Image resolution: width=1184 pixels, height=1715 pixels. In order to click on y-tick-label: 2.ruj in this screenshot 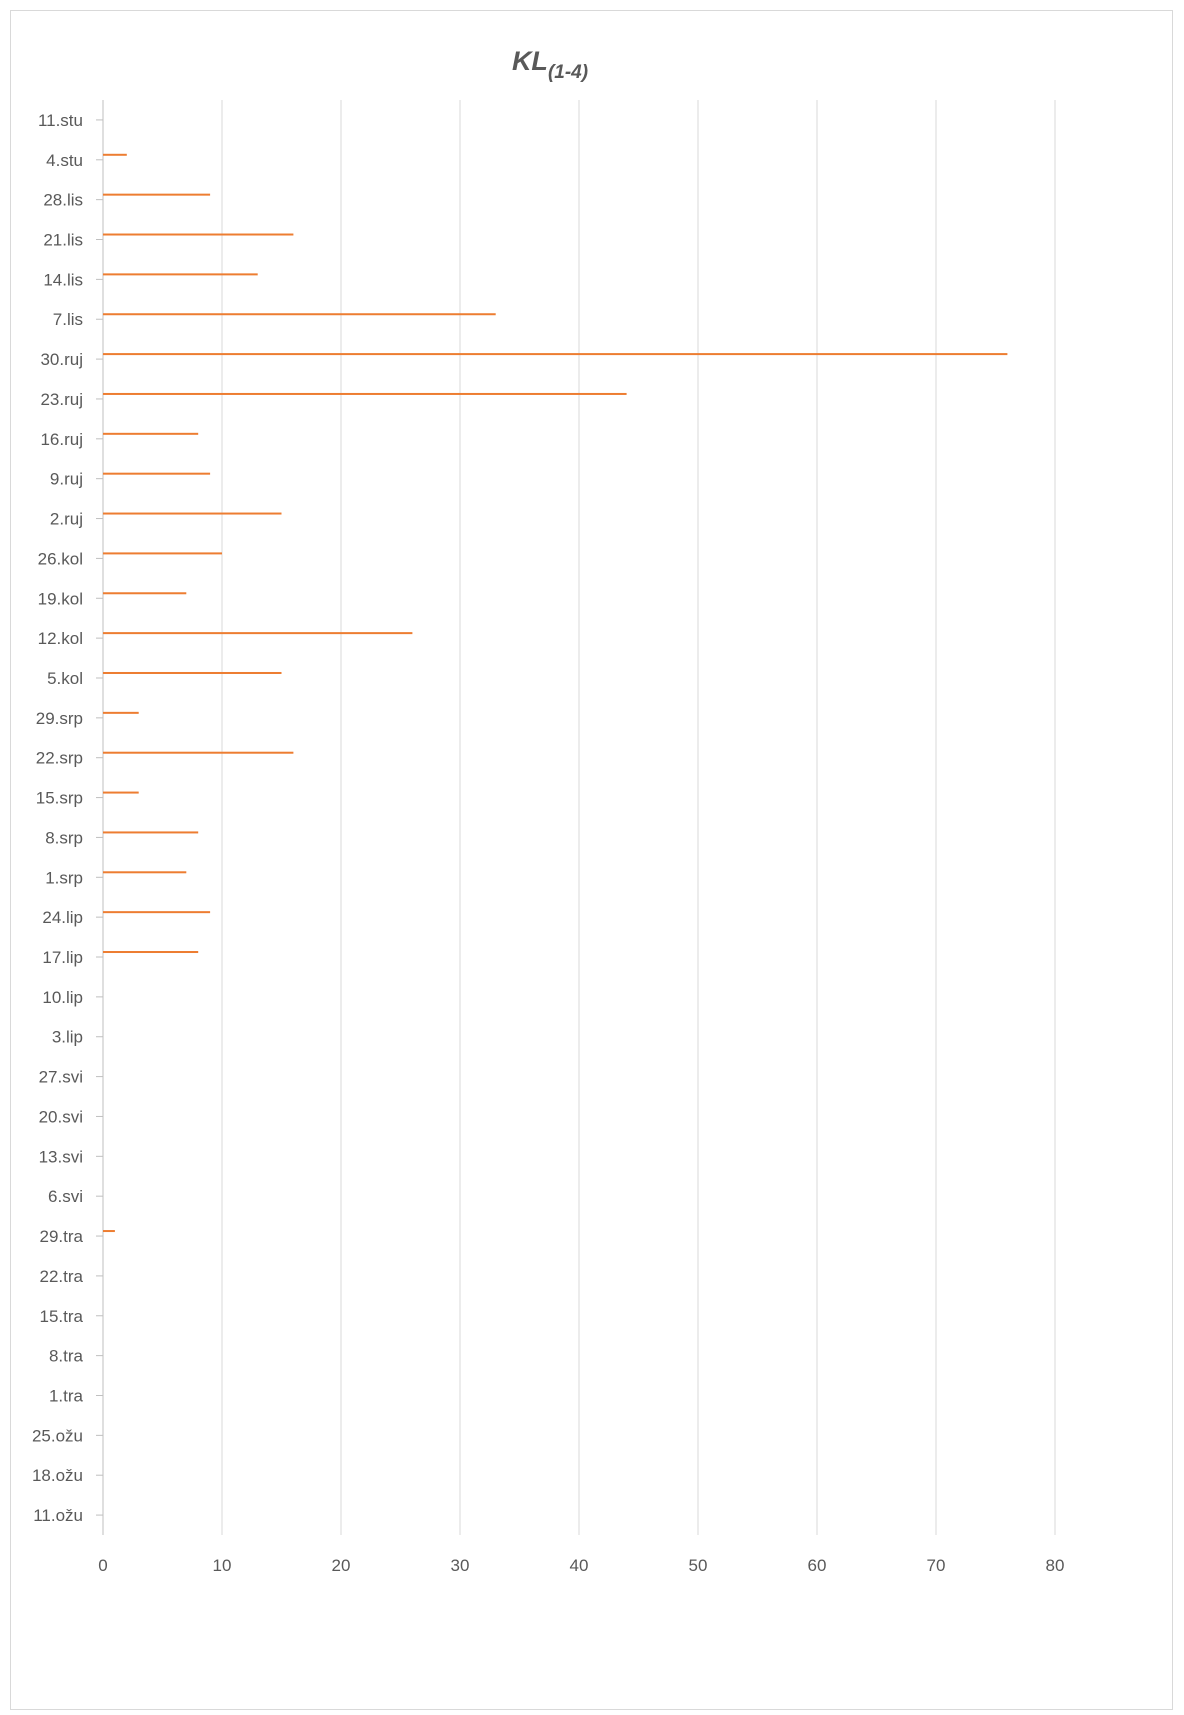, I will do `click(66, 519)`.